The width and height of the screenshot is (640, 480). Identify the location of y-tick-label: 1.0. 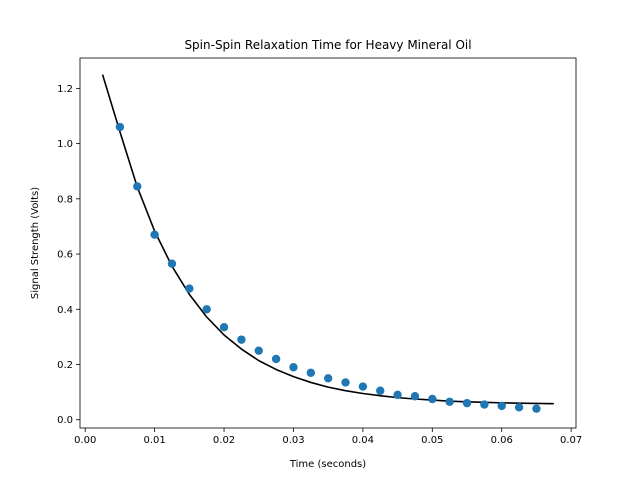
(65, 144).